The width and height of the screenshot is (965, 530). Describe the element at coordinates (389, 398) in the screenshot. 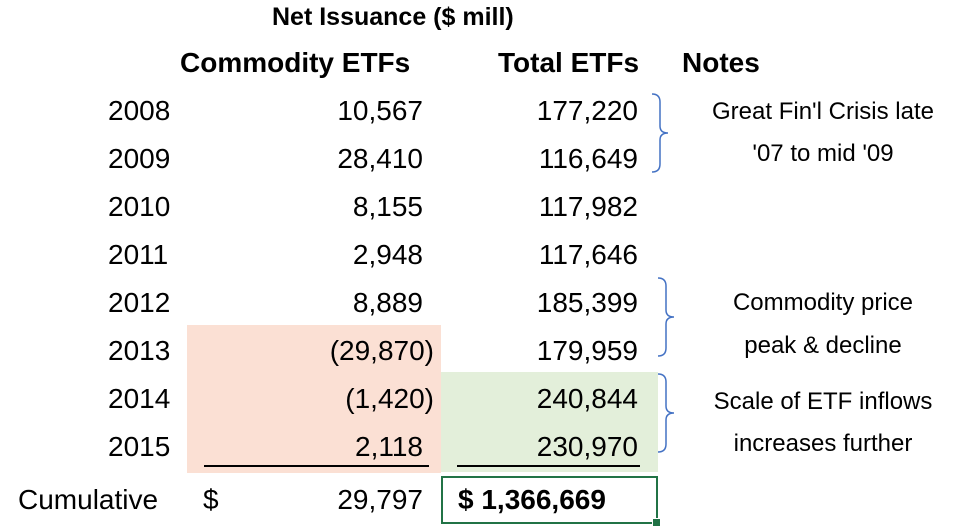

I see `row-commodity: (1,420)` at that location.